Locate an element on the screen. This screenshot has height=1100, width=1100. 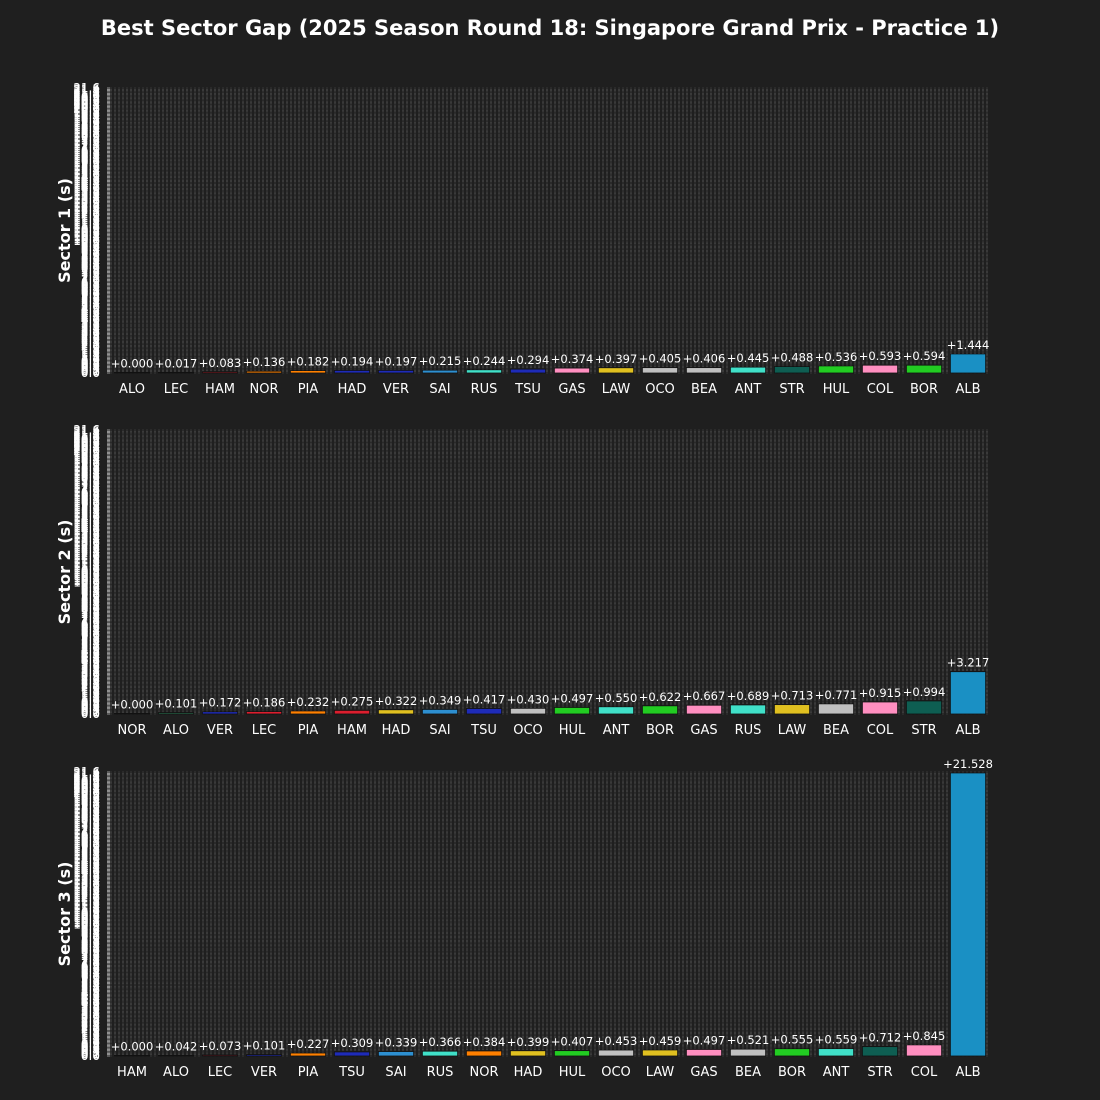
y-tick-label: 0.7 is located at coordinates (90, 1047).